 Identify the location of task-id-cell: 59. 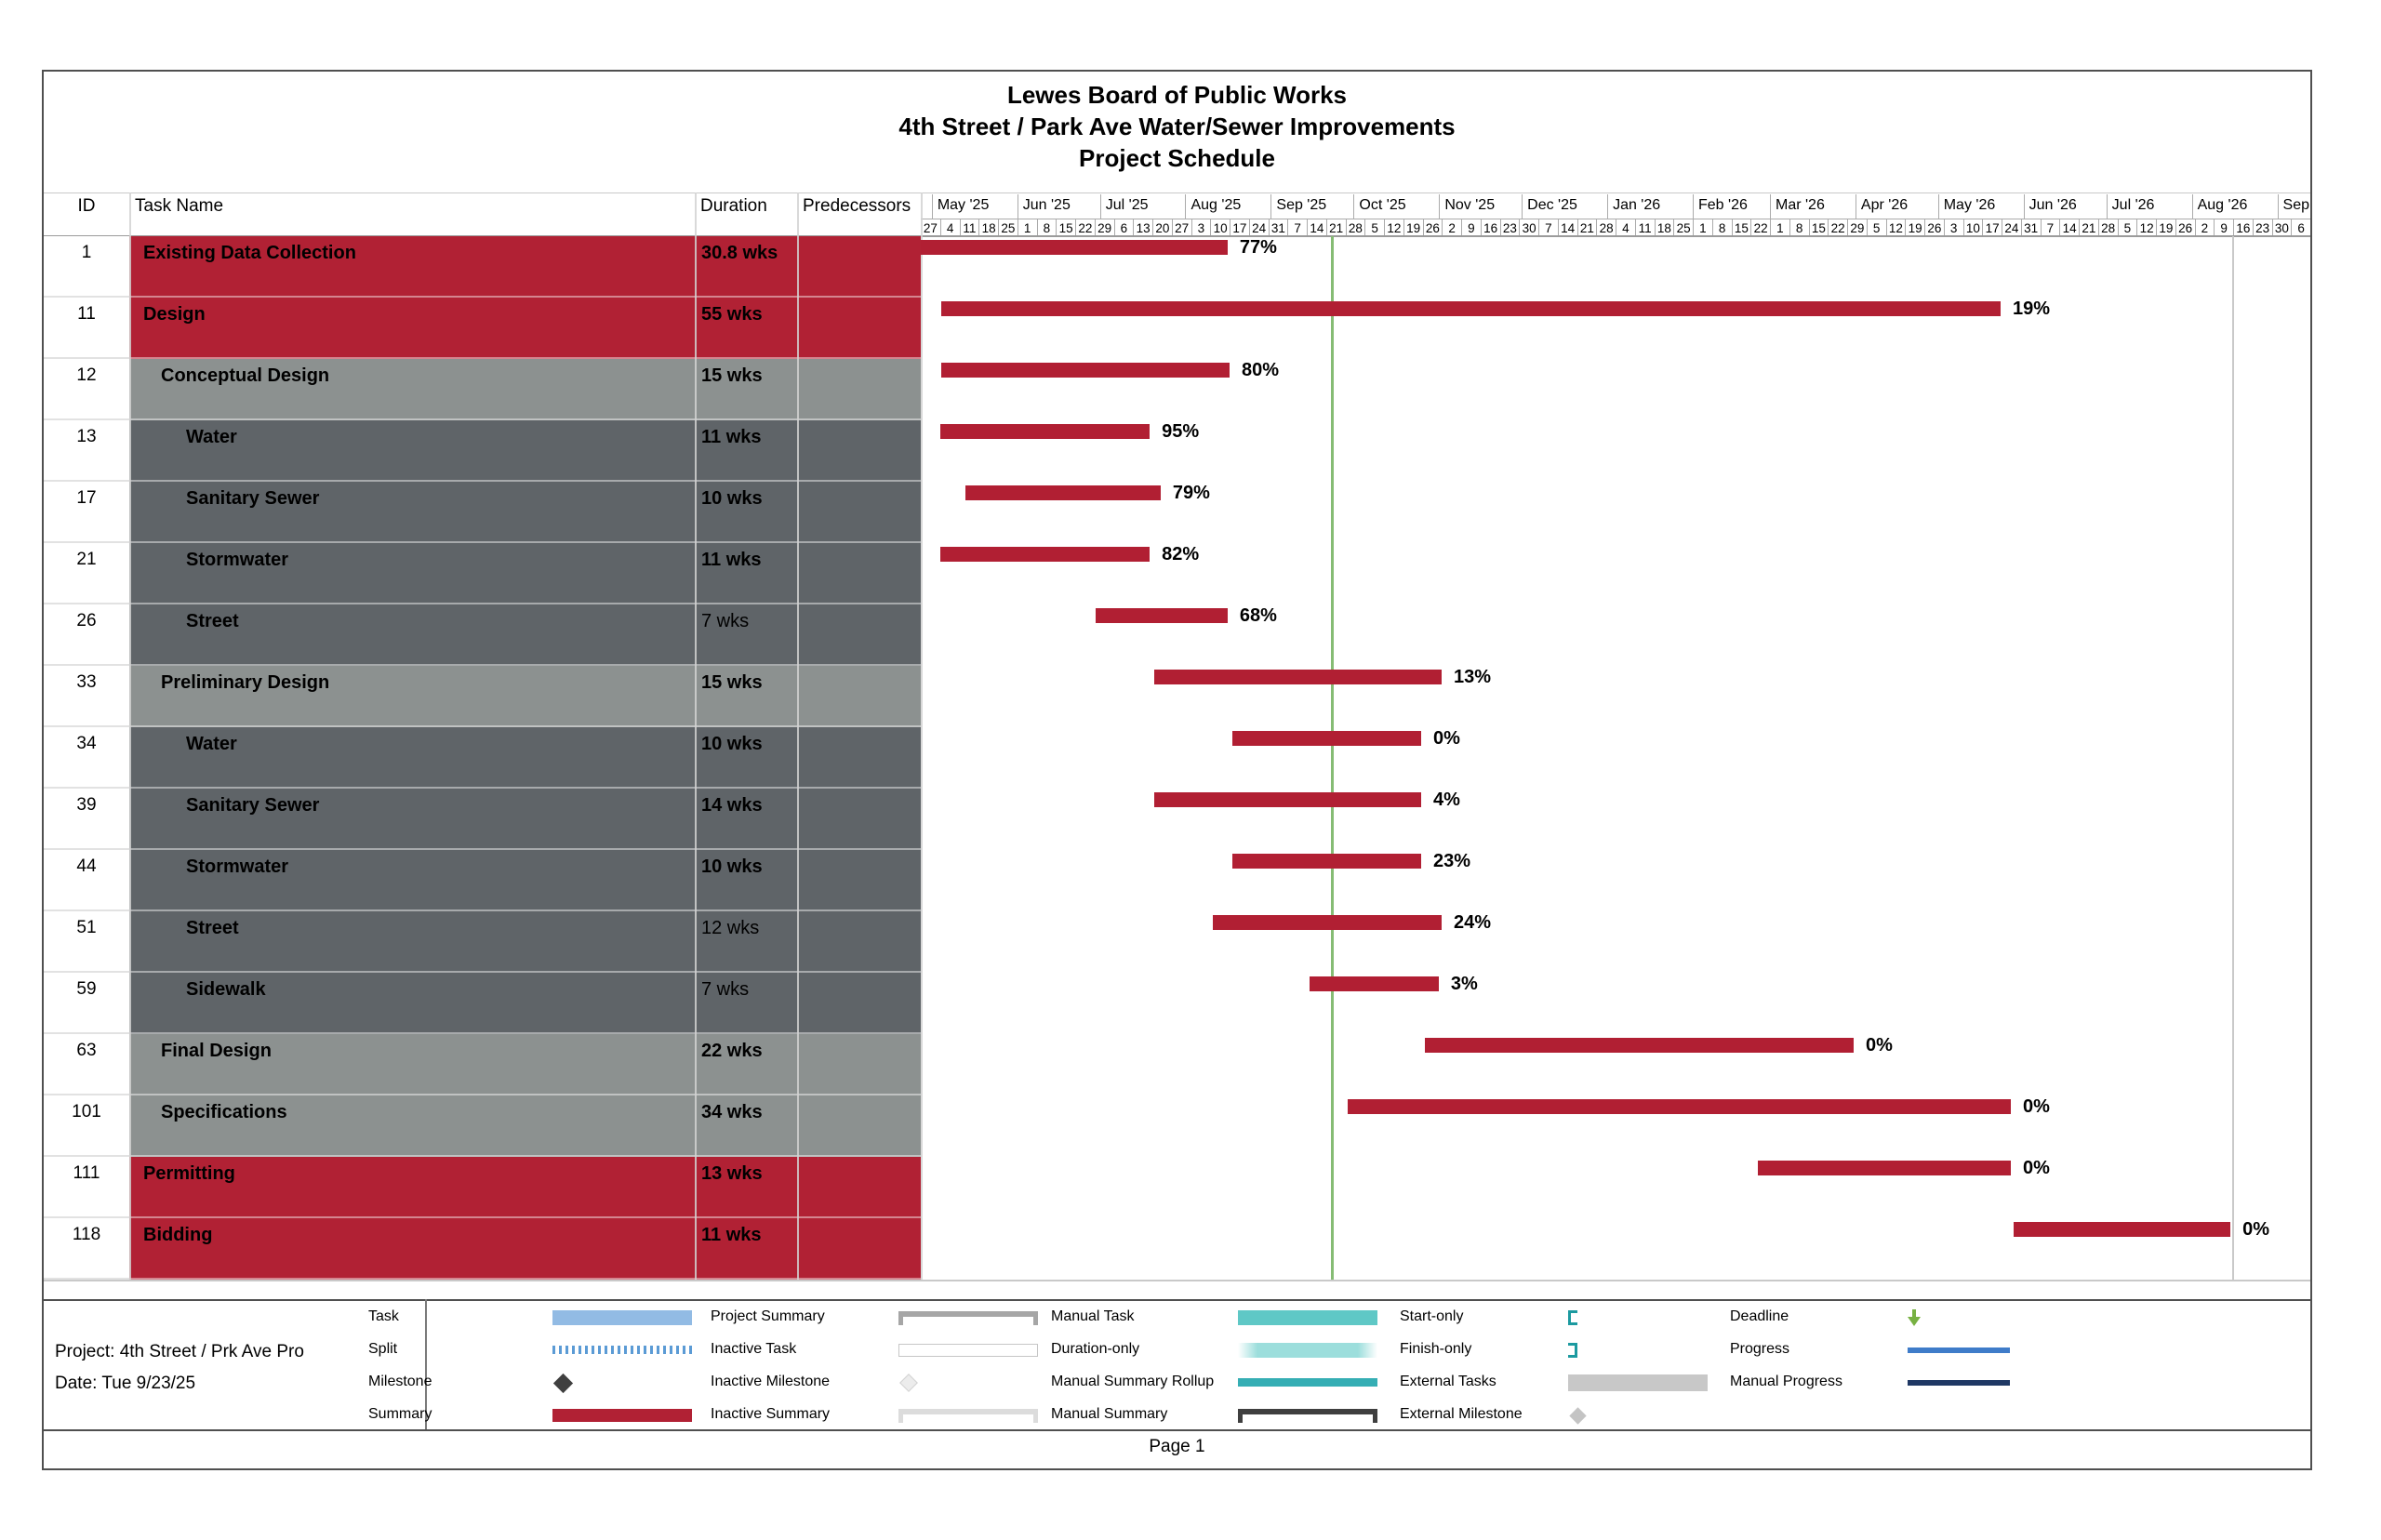
(86, 1003).